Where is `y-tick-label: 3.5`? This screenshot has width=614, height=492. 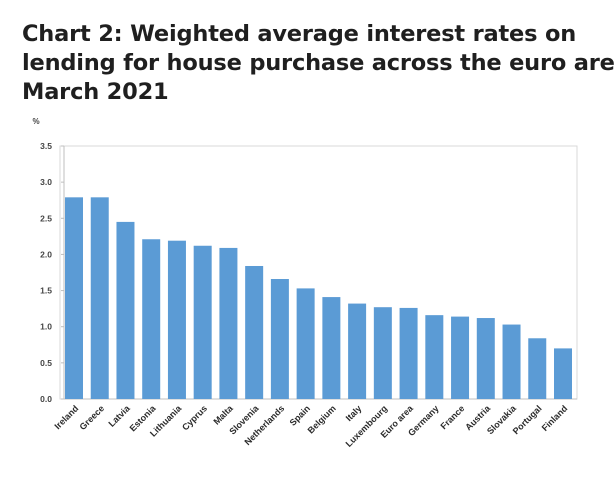
y-tick-label: 3.5 is located at coordinates (46, 146).